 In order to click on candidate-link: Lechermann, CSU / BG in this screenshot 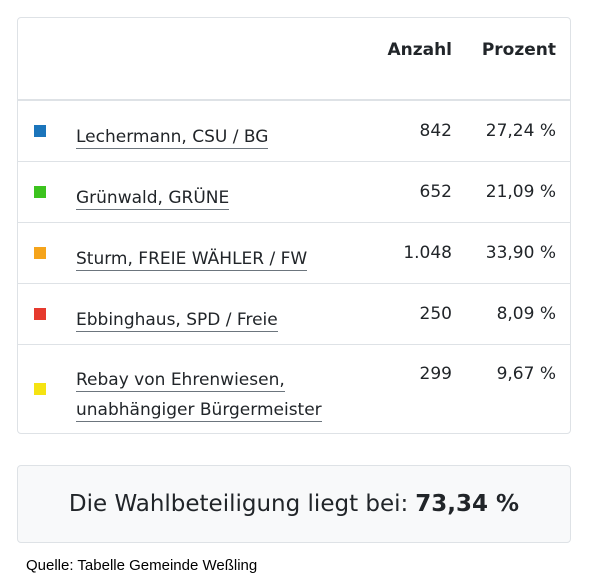, I will do `click(172, 138)`.